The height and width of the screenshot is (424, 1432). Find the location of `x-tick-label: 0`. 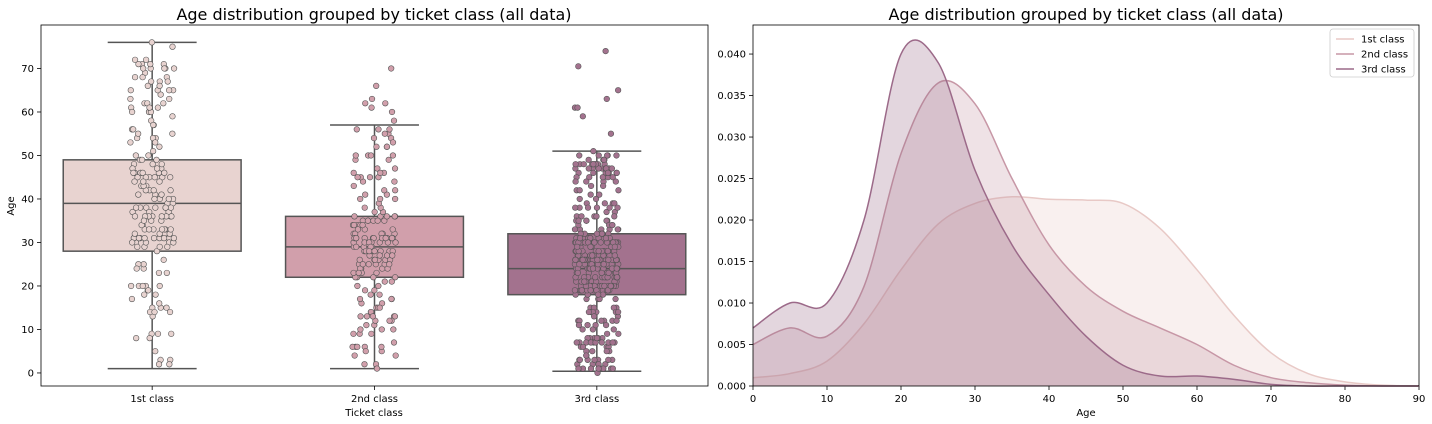

x-tick-label: 0 is located at coordinates (753, 399).